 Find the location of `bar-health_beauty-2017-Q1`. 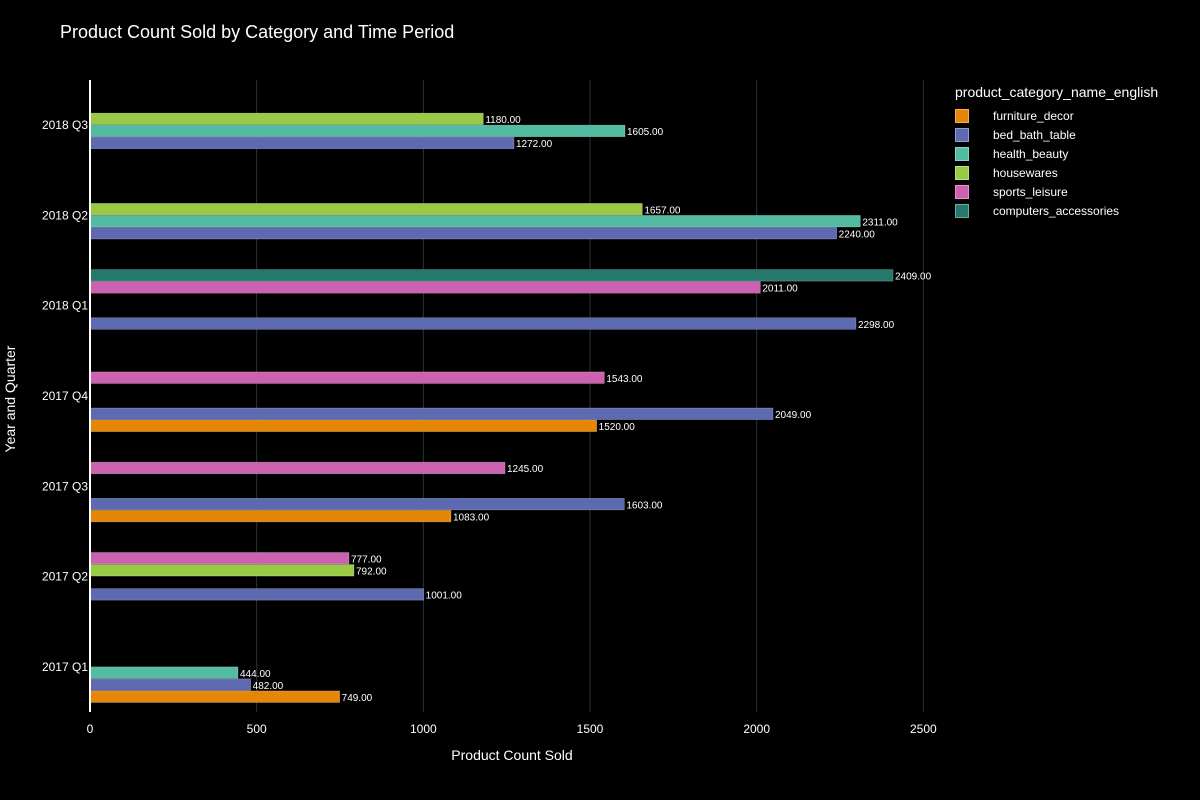

bar-health_beauty-2017-Q1 is located at coordinates (164, 672).